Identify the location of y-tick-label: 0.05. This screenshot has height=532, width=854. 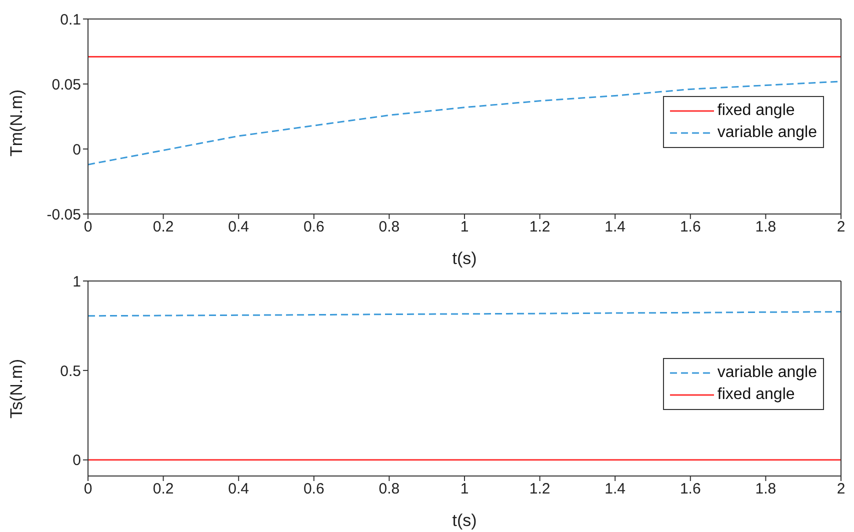
(66, 85).